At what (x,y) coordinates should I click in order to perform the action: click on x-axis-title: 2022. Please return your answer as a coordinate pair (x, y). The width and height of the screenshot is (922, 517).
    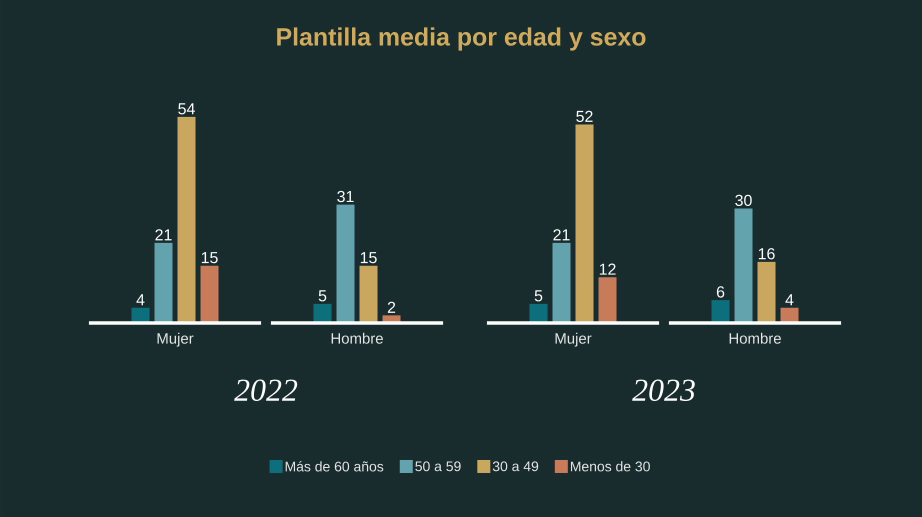
    Looking at the image, I should click on (266, 391).